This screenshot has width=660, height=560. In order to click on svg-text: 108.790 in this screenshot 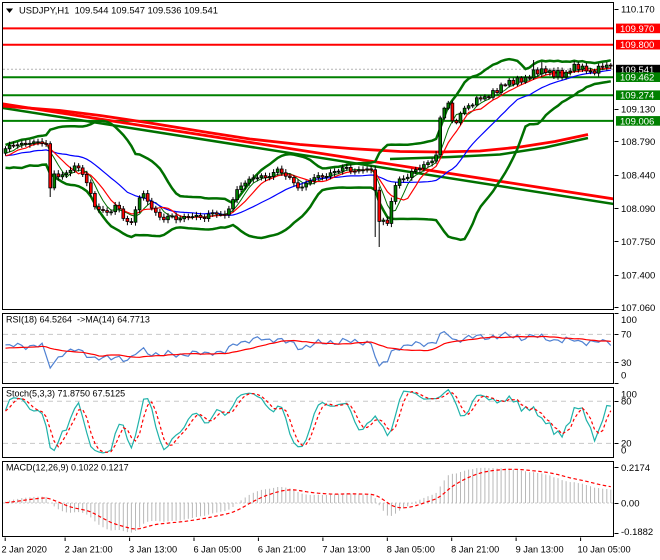, I will do `click(638, 142)`.